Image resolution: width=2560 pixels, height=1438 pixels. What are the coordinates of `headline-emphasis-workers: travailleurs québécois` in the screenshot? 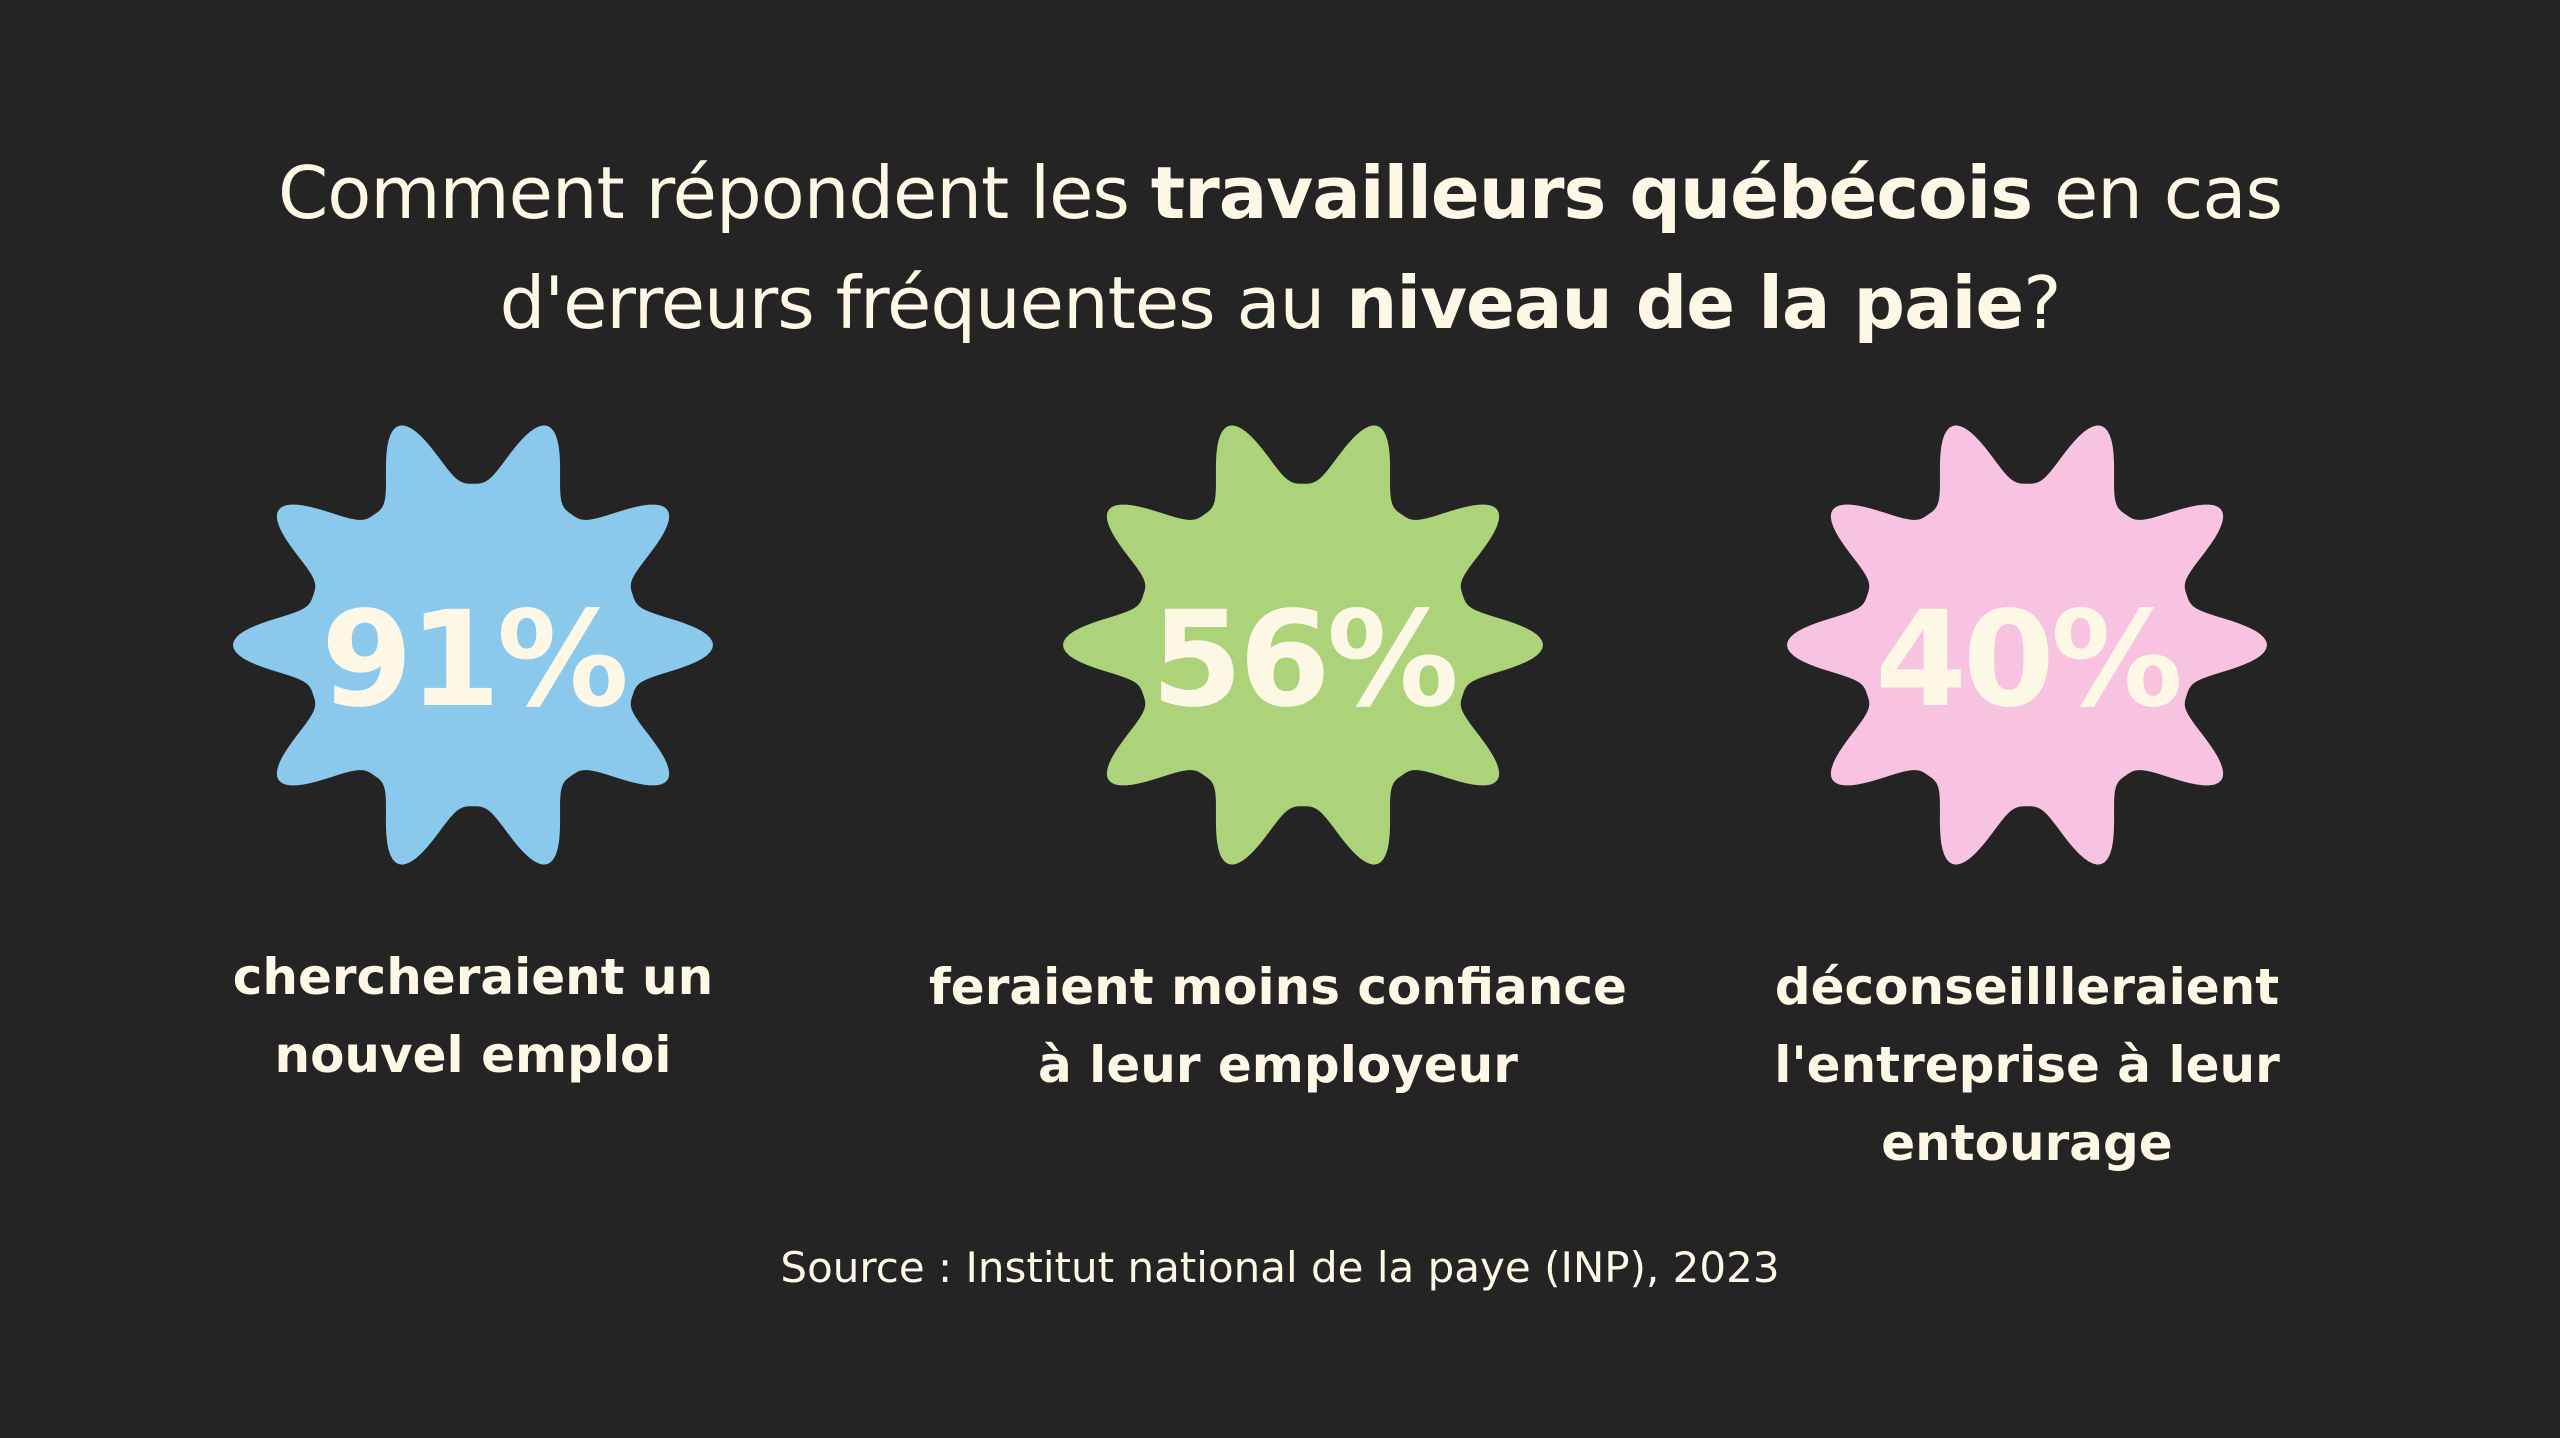 It's located at (1591, 193).